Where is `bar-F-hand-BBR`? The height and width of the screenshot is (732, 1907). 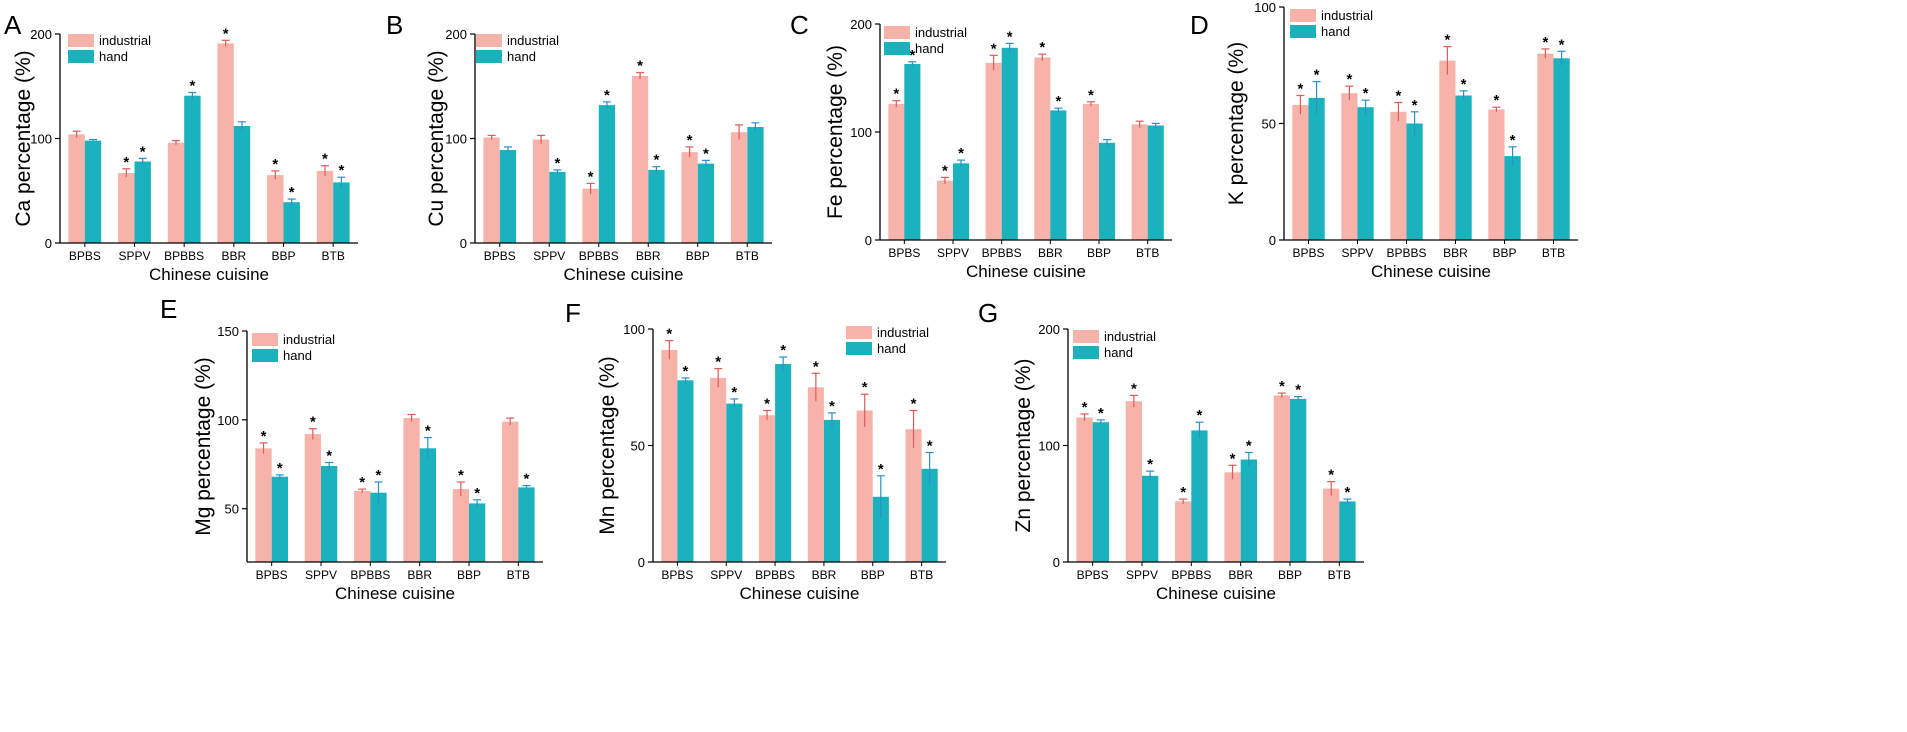
bar-F-hand-BBR is located at coordinates (831, 490).